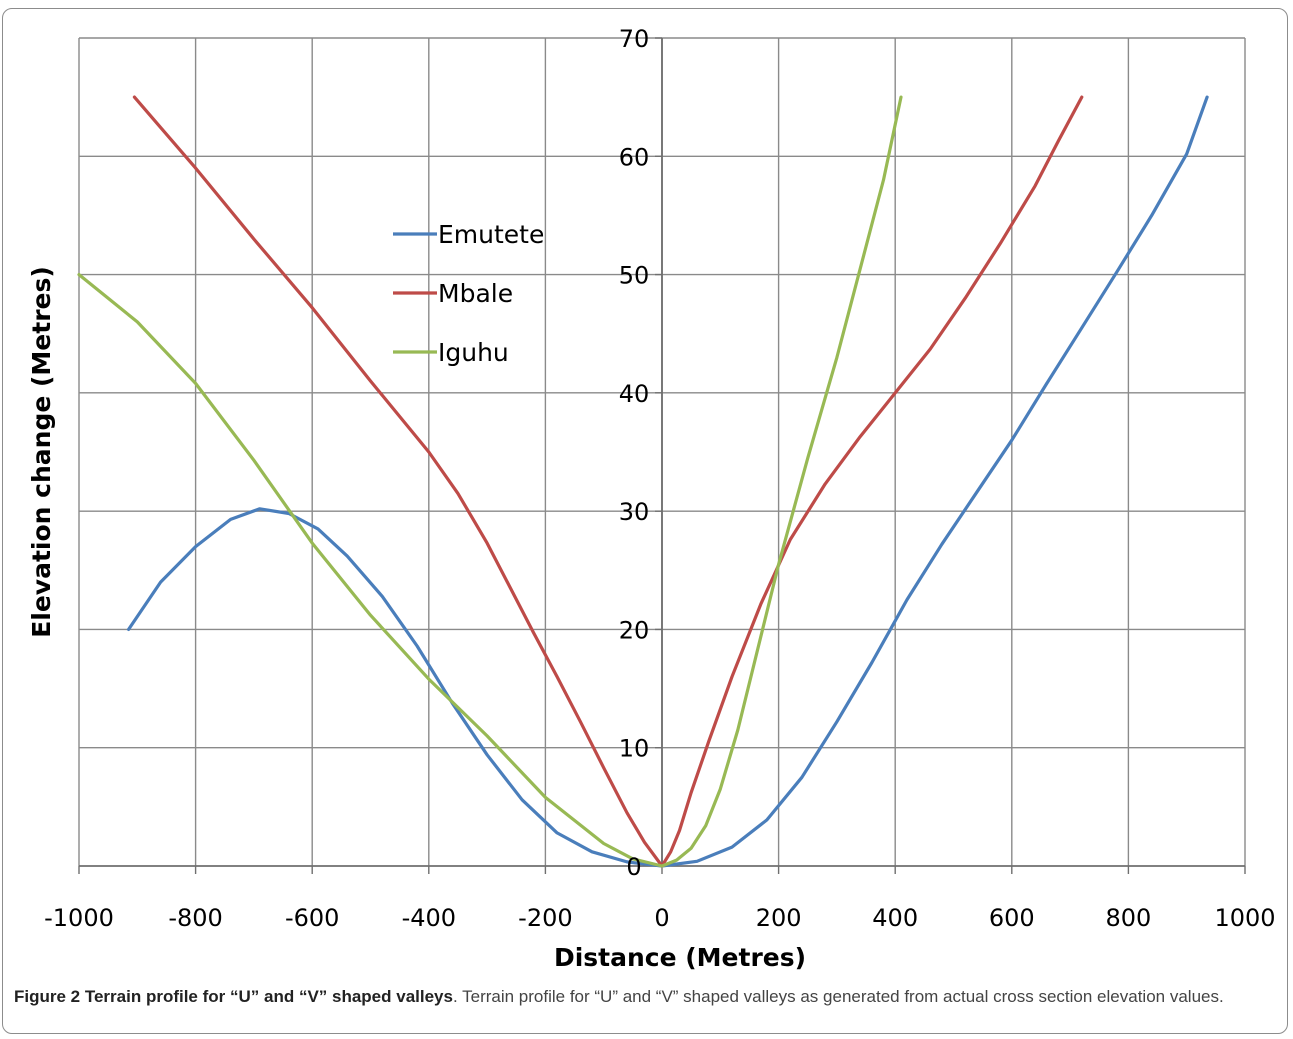  What do you see at coordinates (680, 957) in the screenshot?
I see `x-axis-title: Distance (Metres)` at bounding box center [680, 957].